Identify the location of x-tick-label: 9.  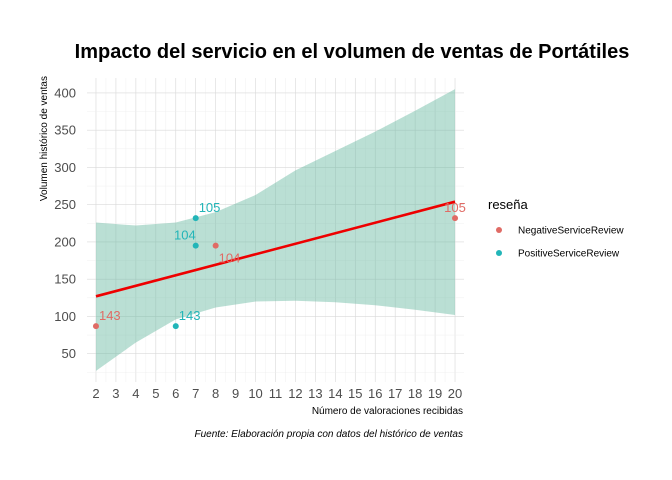
(235, 393).